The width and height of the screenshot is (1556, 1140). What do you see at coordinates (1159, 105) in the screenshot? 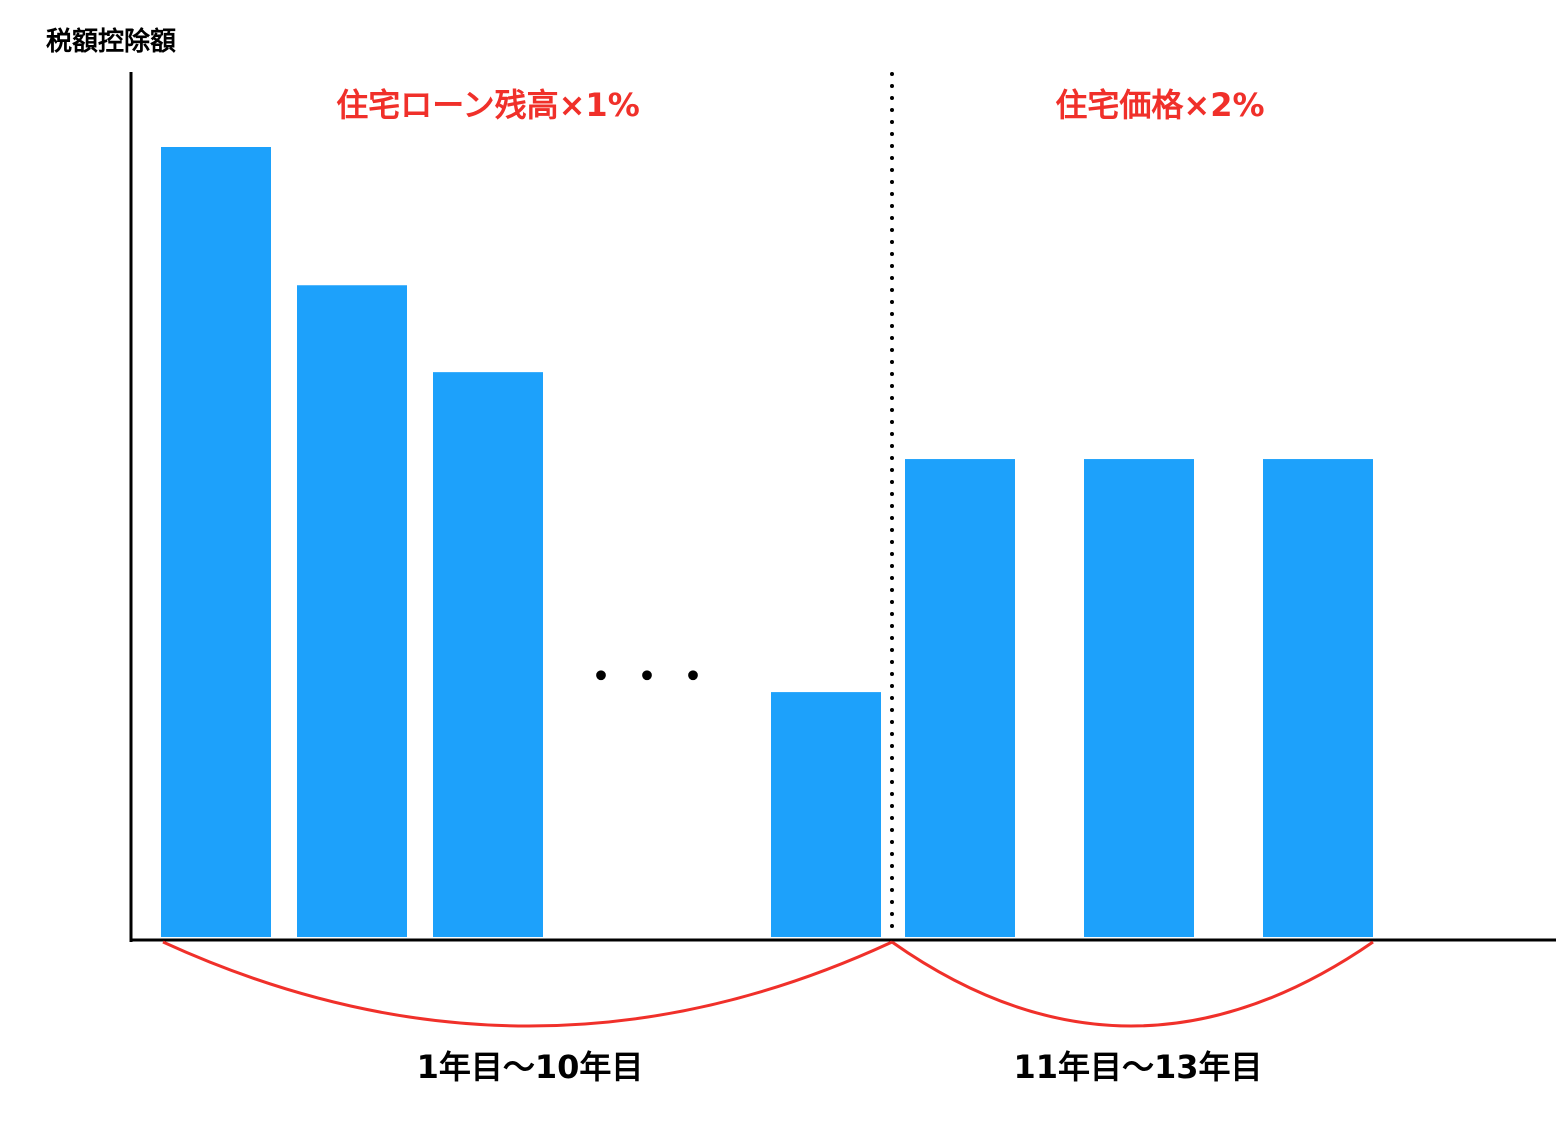
I see `region-label-house-price: 住宅価格×2%` at bounding box center [1159, 105].